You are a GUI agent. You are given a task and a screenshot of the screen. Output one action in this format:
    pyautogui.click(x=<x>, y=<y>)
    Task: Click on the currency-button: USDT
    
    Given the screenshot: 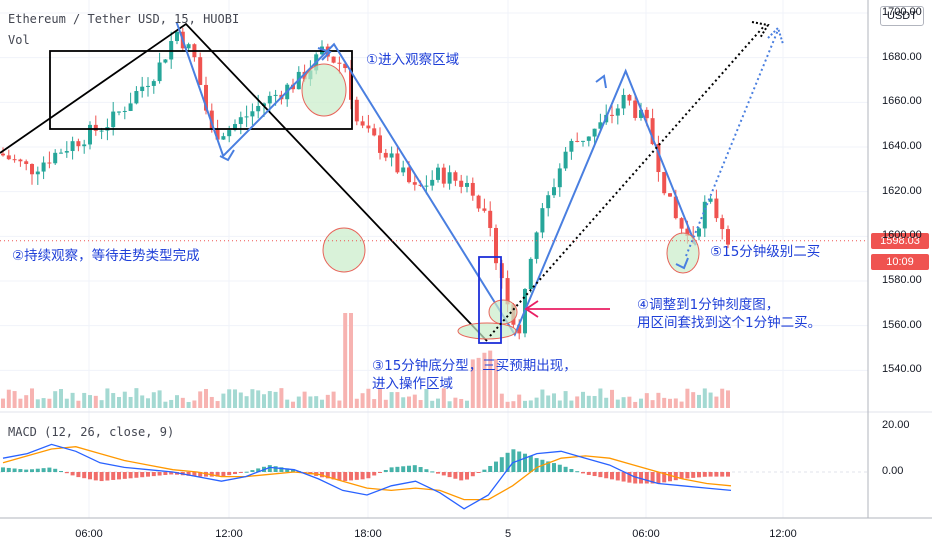 What is the action you would take?
    pyautogui.click(x=902, y=16)
    